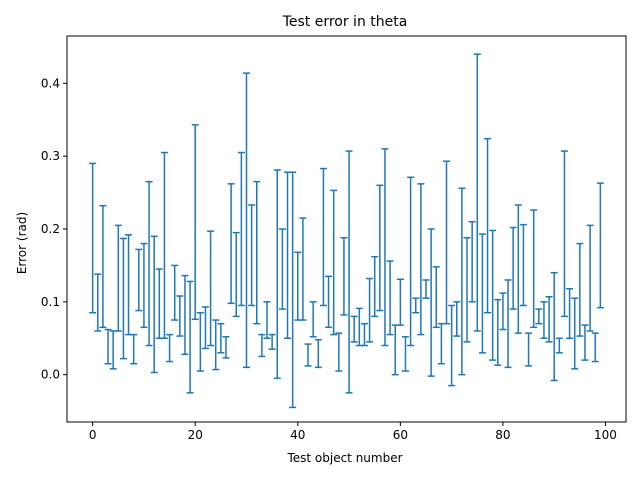  What do you see at coordinates (195, 435) in the screenshot?
I see `x-tick-label-20: 20` at bounding box center [195, 435].